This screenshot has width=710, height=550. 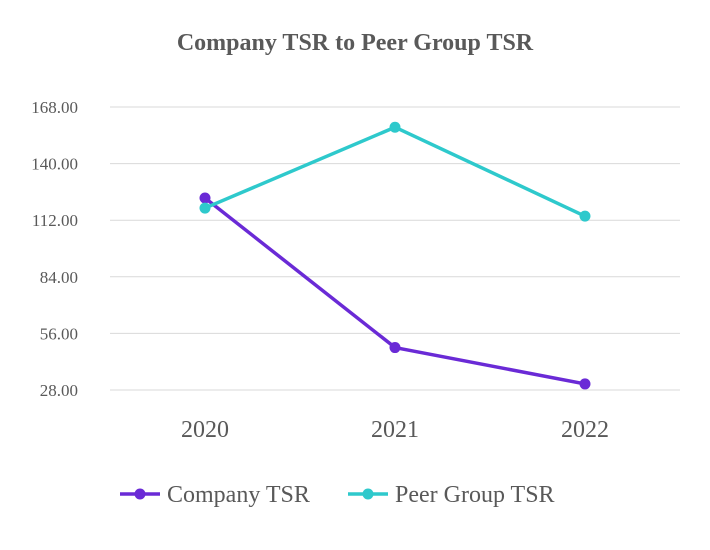 What do you see at coordinates (54, 107) in the screenshot?
I see `y-tick-label: 168.00` at bounding box center [54, 107].